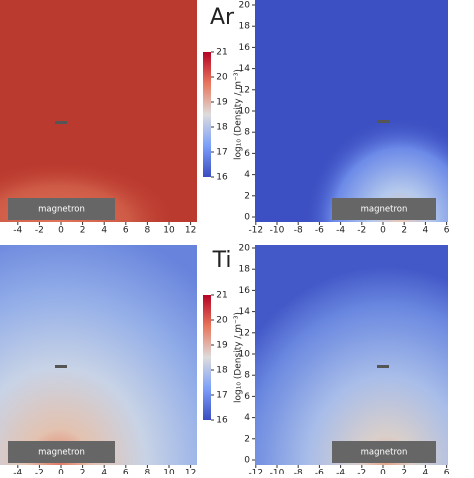  What do you see at coordinates (374, 141) in the screenshot?
I see `ar-glow` at bounding box center [374, 141].